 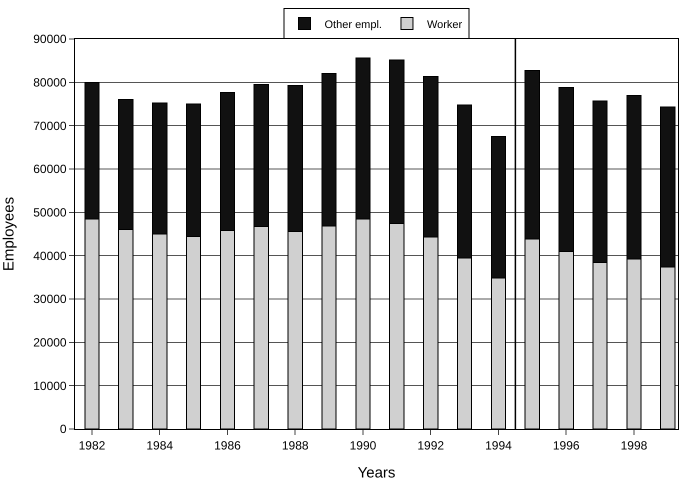 What do you see at coordinates (50, 385) in the screenshot?
I see `y-tick-label: 10000` at bounding box center [50, 385].